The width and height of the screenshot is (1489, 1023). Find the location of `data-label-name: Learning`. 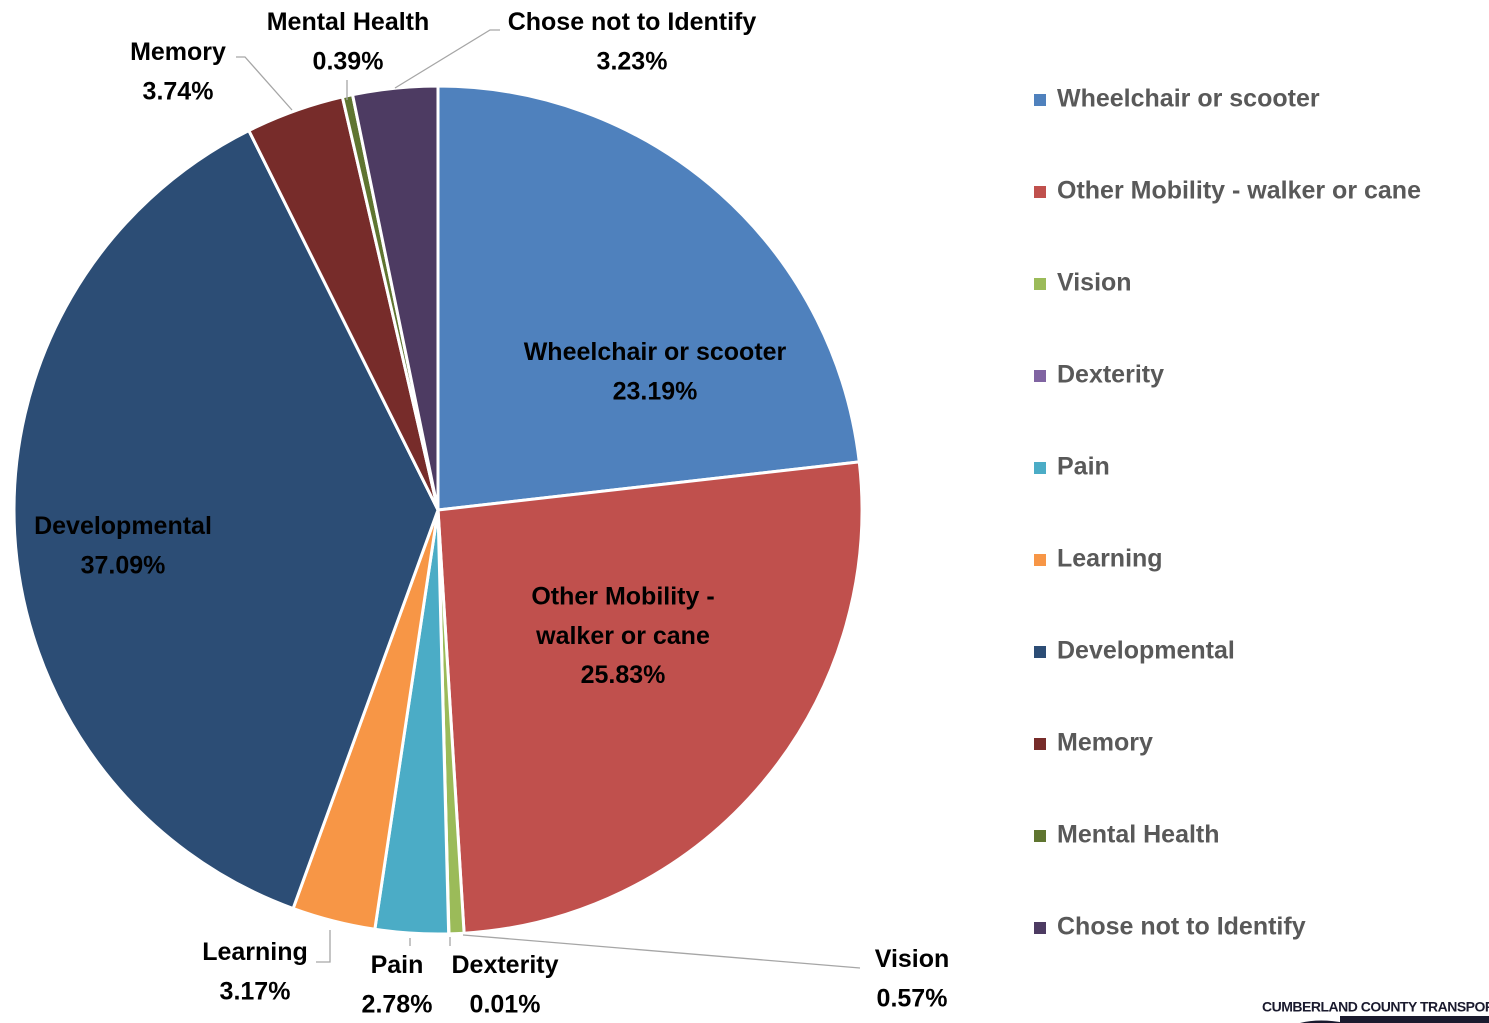

data-label-name: Learning is located at coordinates (255, 952).